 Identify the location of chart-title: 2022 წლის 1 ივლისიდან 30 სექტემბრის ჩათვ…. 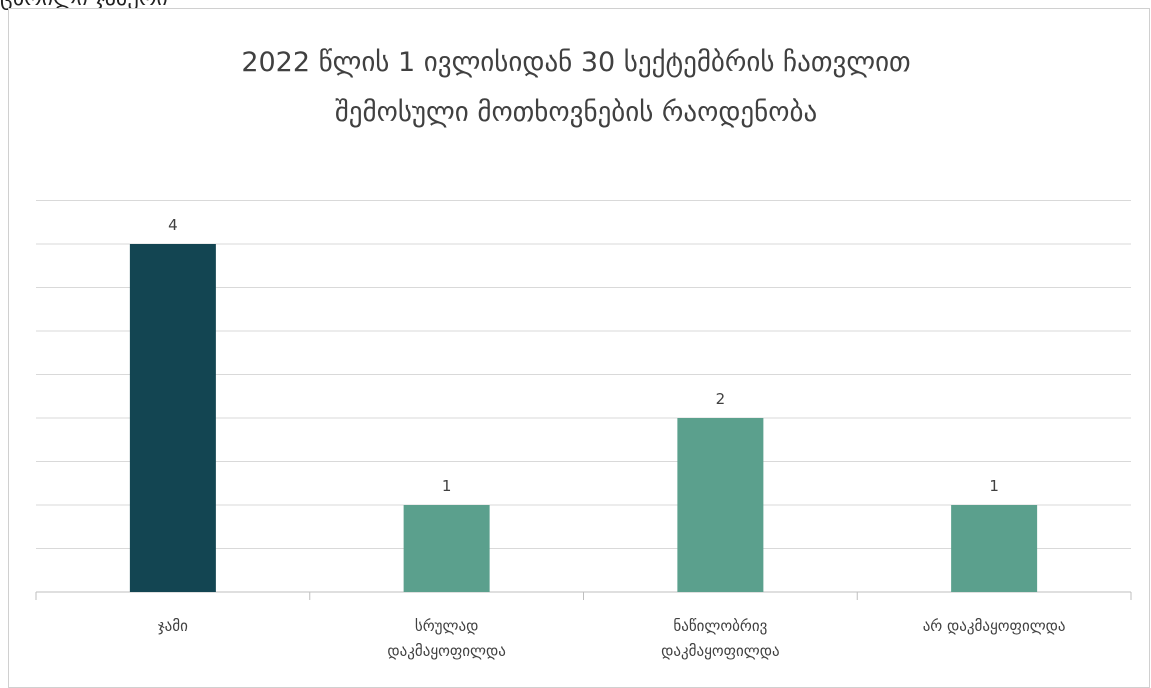
(575, 87).